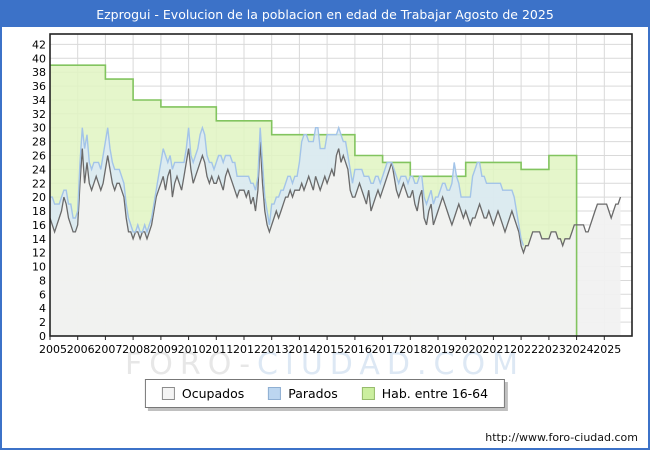 This screenshot has height=450, width=650. What do you see at coordinates (39, 169) in the screenshot?
I see `svg-text: 24` at bounding box center [39, 169].